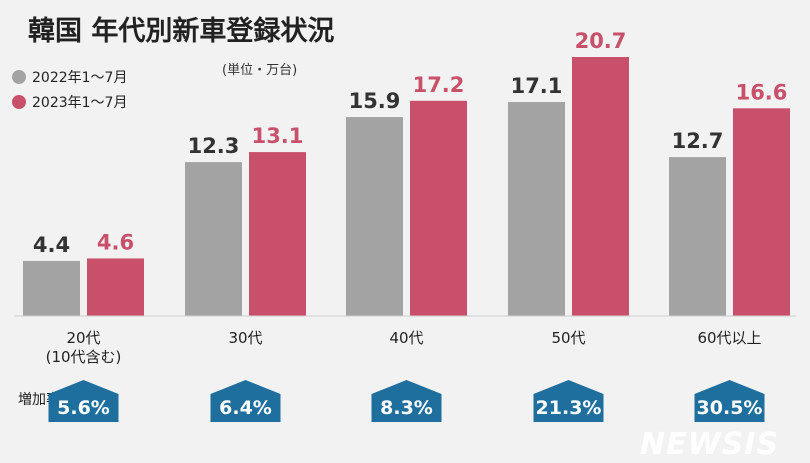 Image resolution: width=810 pixels, height=463 pixels. Describe the element at coordinates (406, 408) in the screenshot. I see `growth-rate-2: 8.3%` at that location.